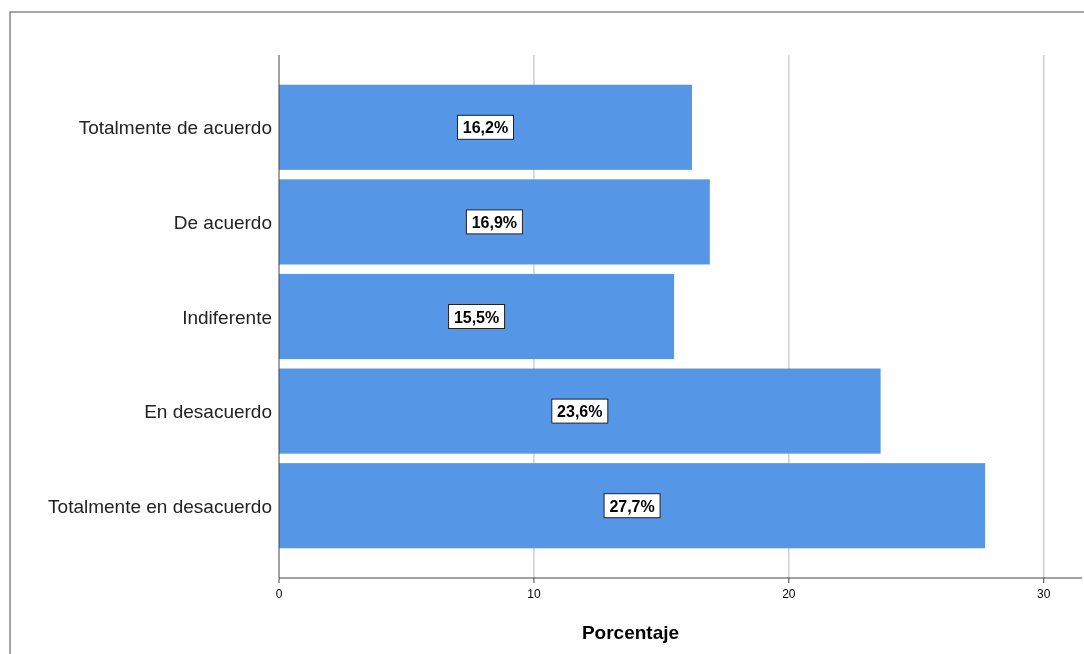  Describe the element at coordinates (227, 317) in the screenshot. I see `y-tick-label: Indiferente` at that location.